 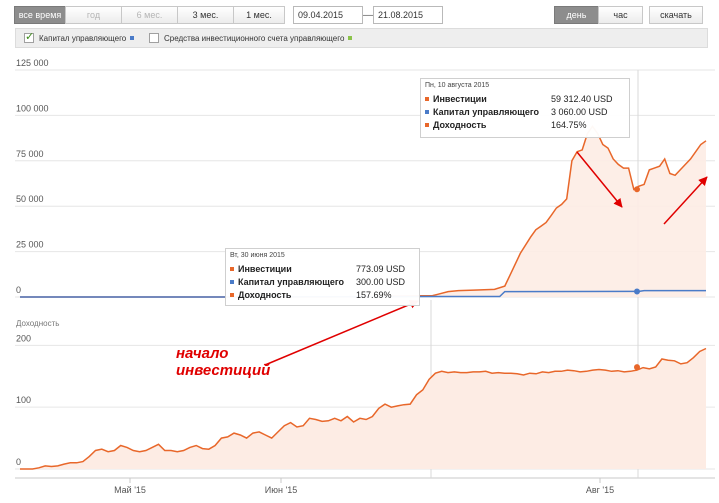 What do you see at coordinates (525, 111) in the screenshot?
I see `tooltip-row-capital: Капитал управляющего 3 060.00 USD` at bounding box center [525, 111].